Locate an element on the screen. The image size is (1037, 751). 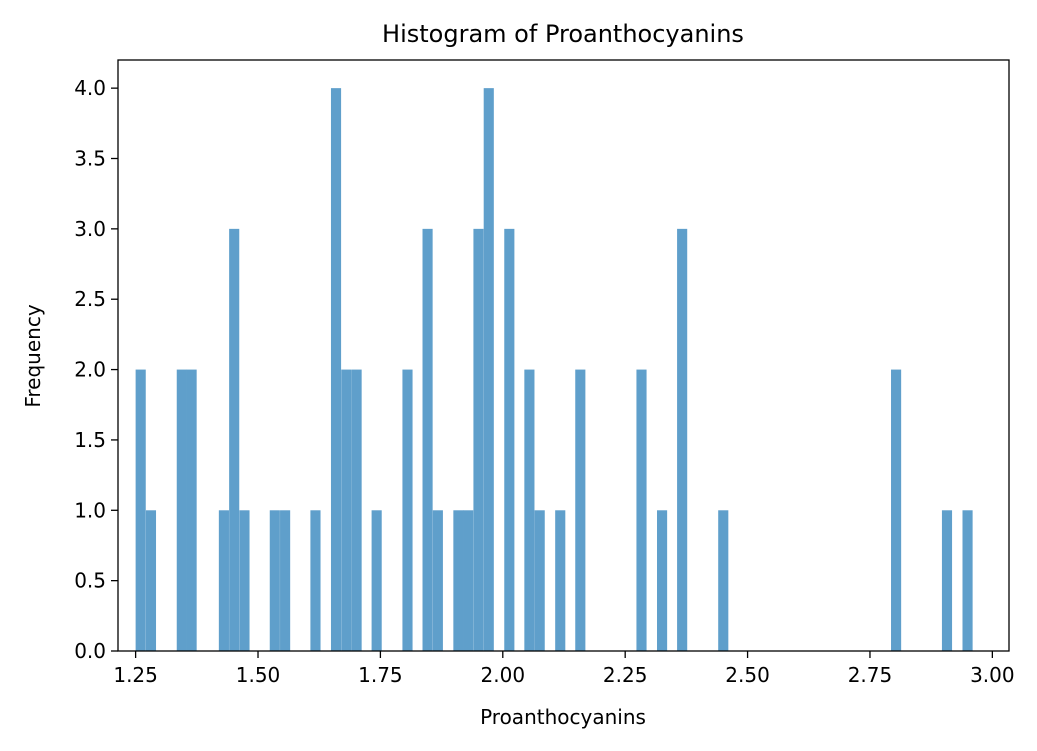
x-tick-label: 2.75 is located at coordinates (870, 675).